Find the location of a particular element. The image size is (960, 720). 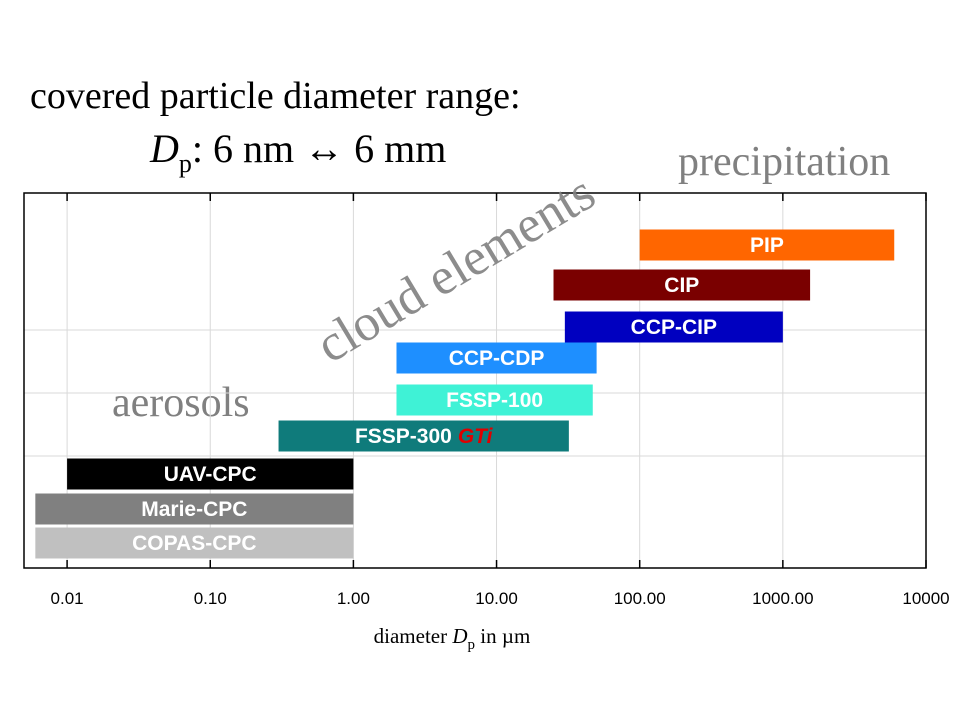

x-label-part: in µm is located at coordinates (502, 636).